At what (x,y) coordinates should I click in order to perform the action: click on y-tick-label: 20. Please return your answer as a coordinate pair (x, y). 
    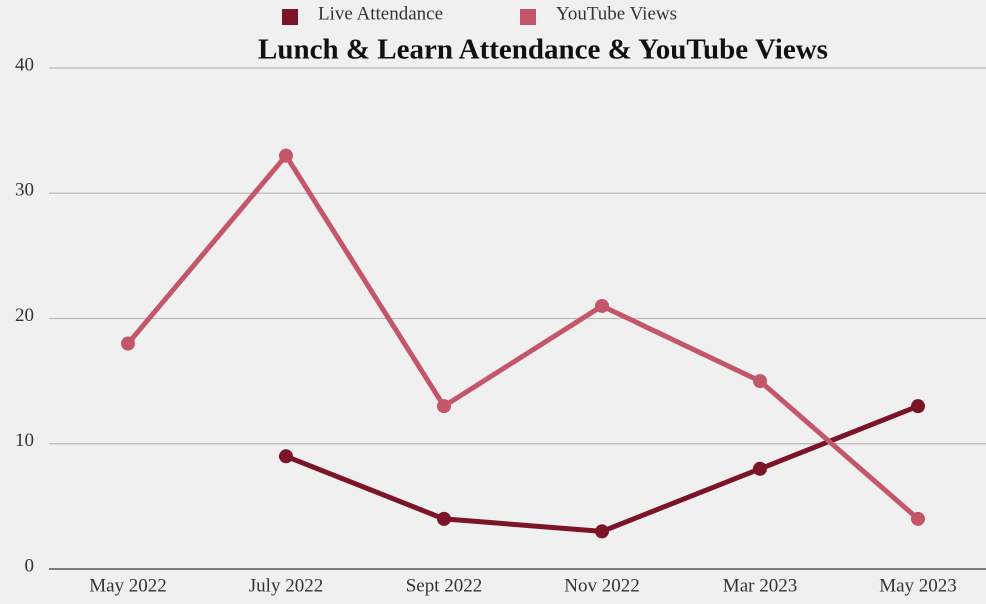
    Looking at the image, I should click on (24, 315).